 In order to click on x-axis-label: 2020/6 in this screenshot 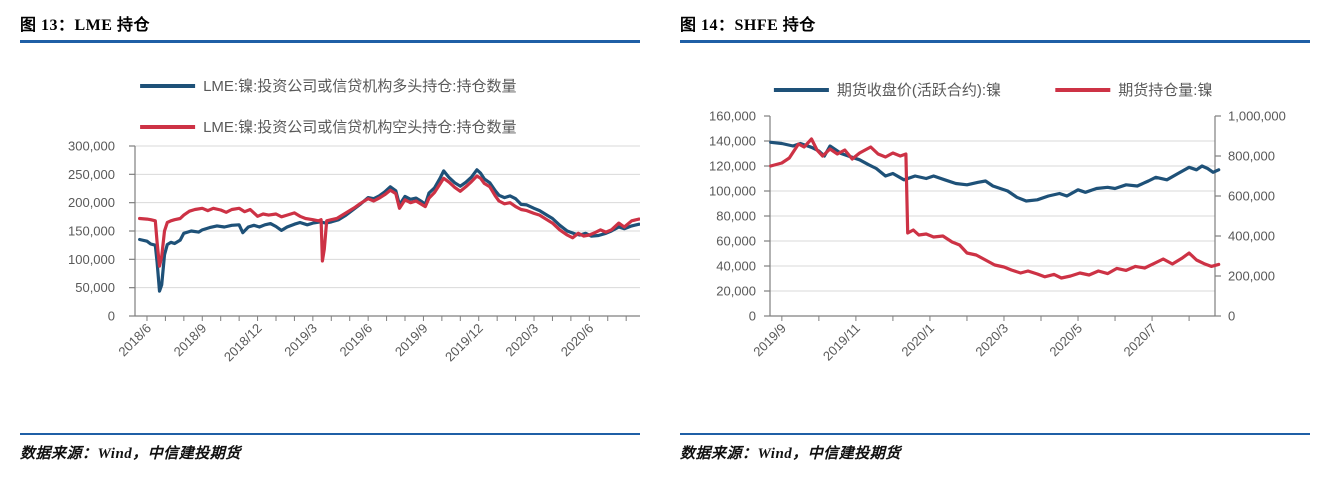, I will do `click(577, 340)`.